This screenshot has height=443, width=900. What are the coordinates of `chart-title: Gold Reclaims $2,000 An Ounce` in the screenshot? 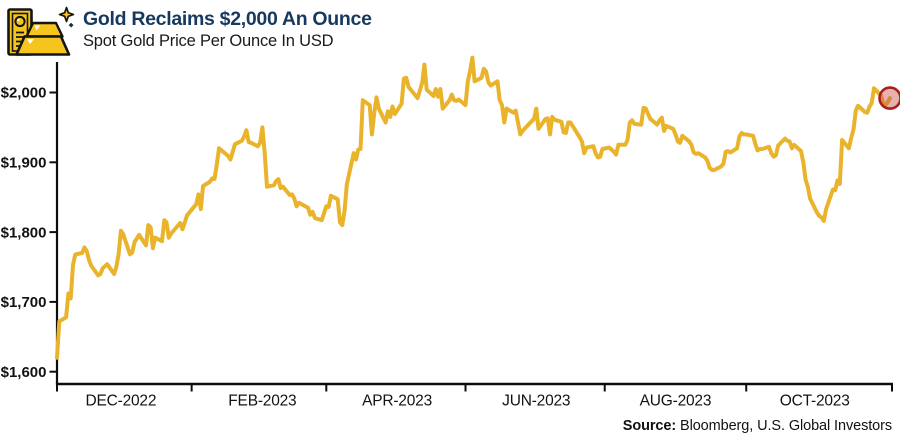 It's located at (227, 19).